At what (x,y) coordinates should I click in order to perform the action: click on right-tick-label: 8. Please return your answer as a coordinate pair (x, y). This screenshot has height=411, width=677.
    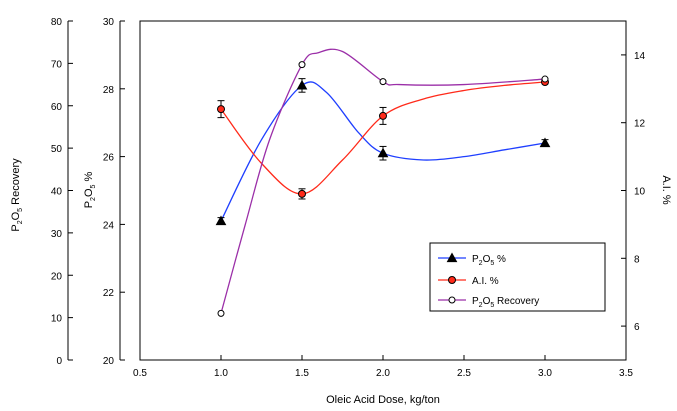
    Looking at the image, I should click on (637, 259).